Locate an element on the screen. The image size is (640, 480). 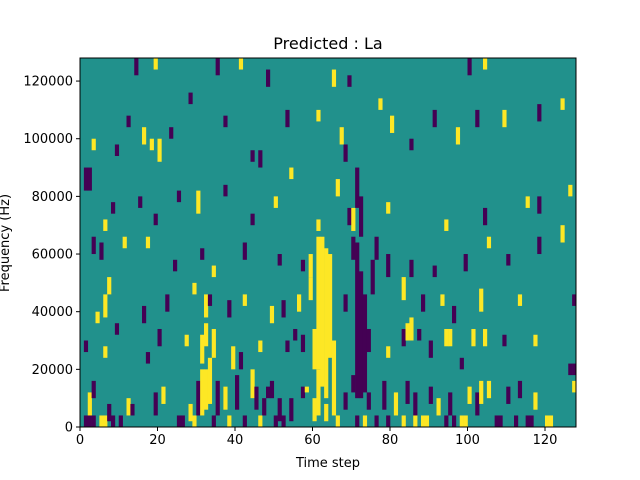
x-axis-label: Time step is located at coordinates (327, 463).